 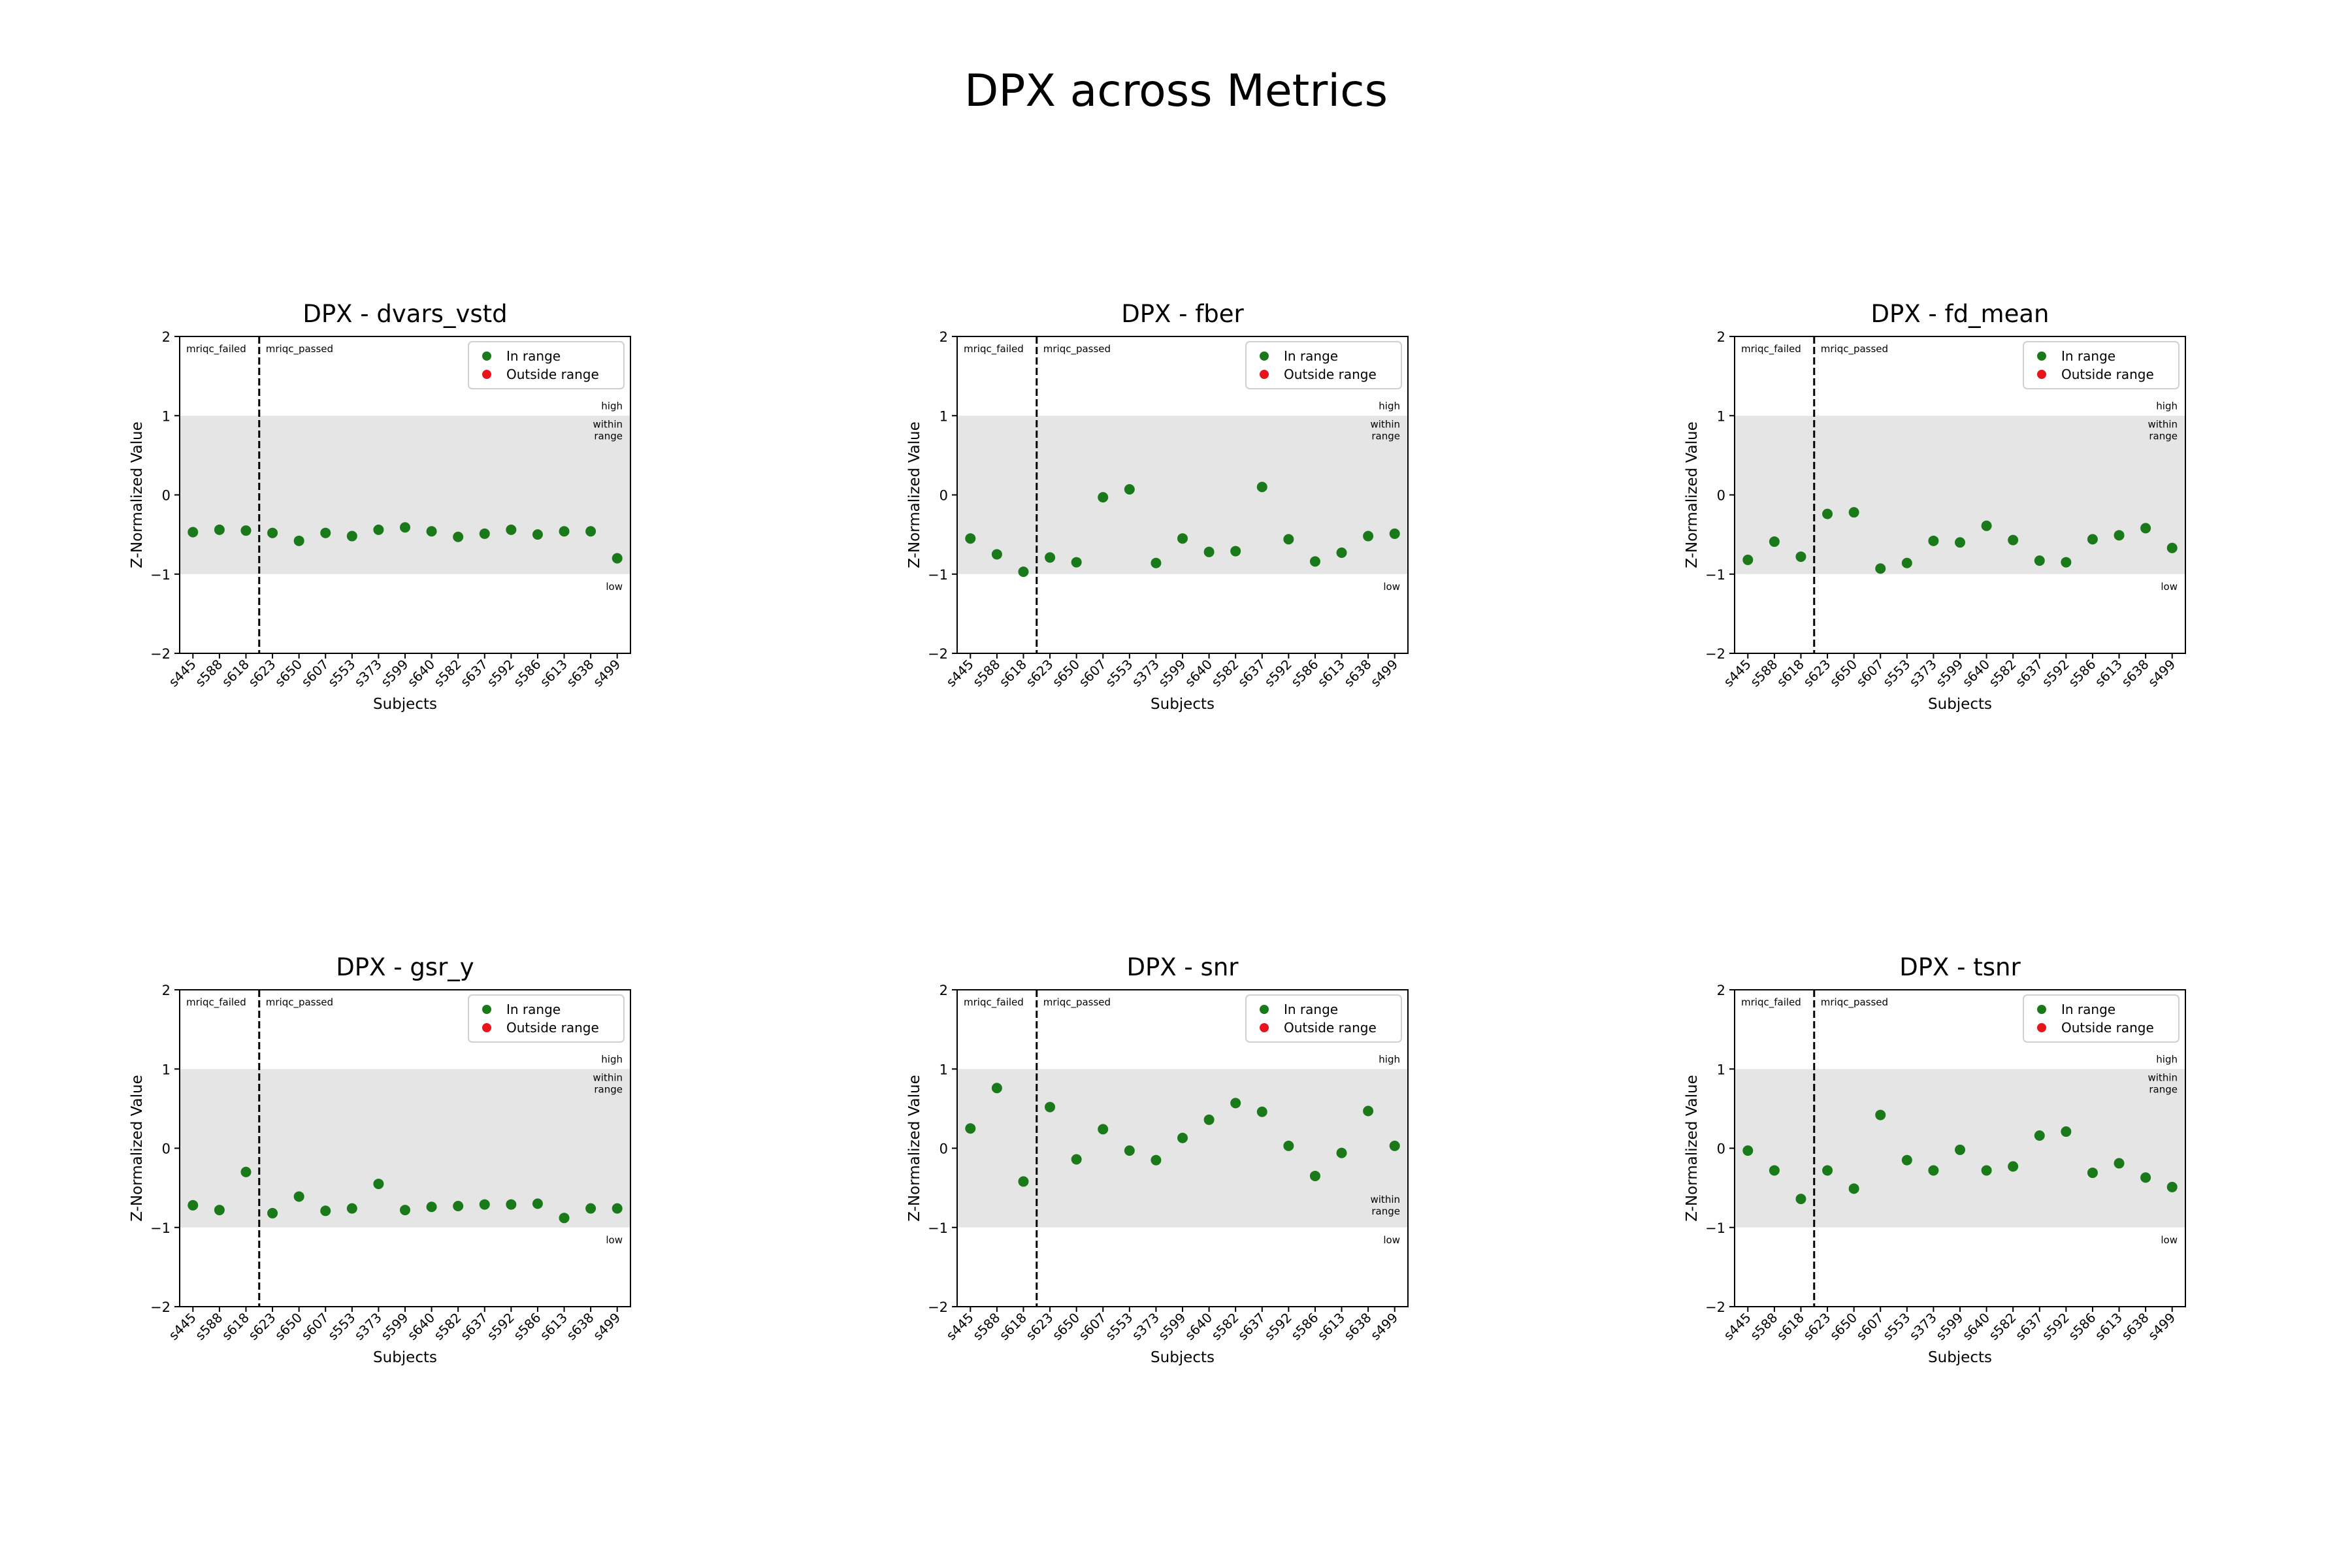 I want to click on x-tick-label: s637, so click(x=474, y=1326).